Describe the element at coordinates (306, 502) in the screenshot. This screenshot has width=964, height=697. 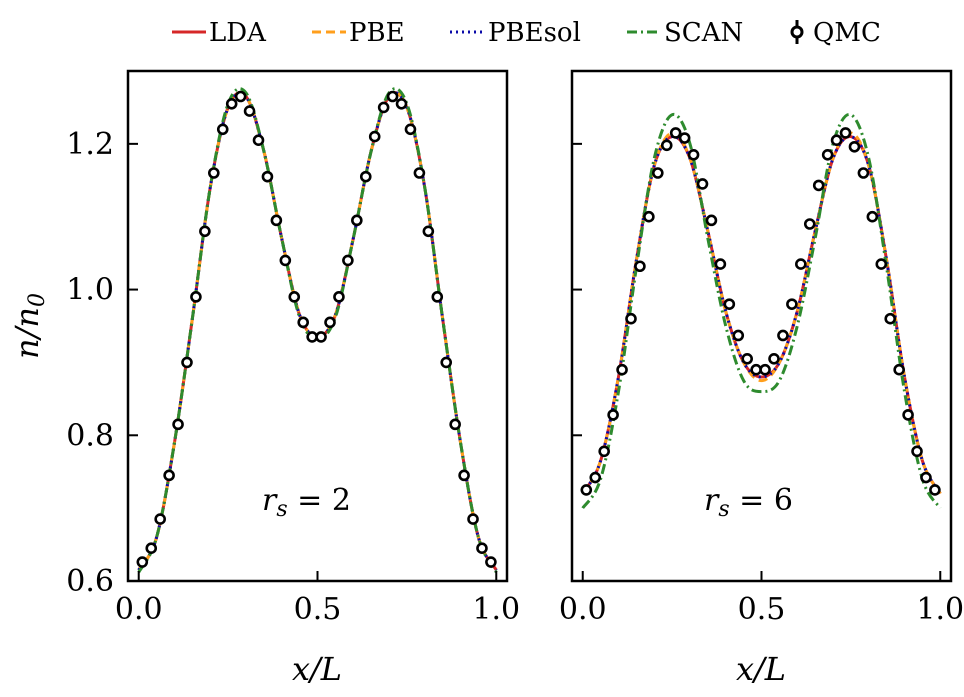
I see `panel-rs2-annotation: rs = 2` at that location.